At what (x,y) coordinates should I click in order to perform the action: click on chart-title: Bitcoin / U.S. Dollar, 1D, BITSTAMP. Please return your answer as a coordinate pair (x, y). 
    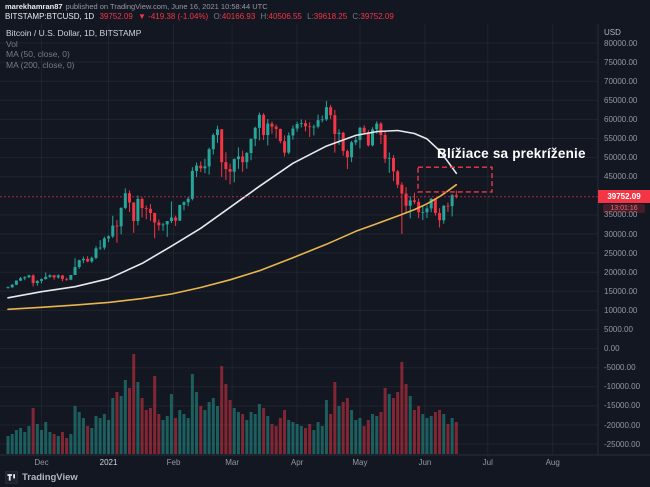
    Looking at the image, I should click on (74, 33).